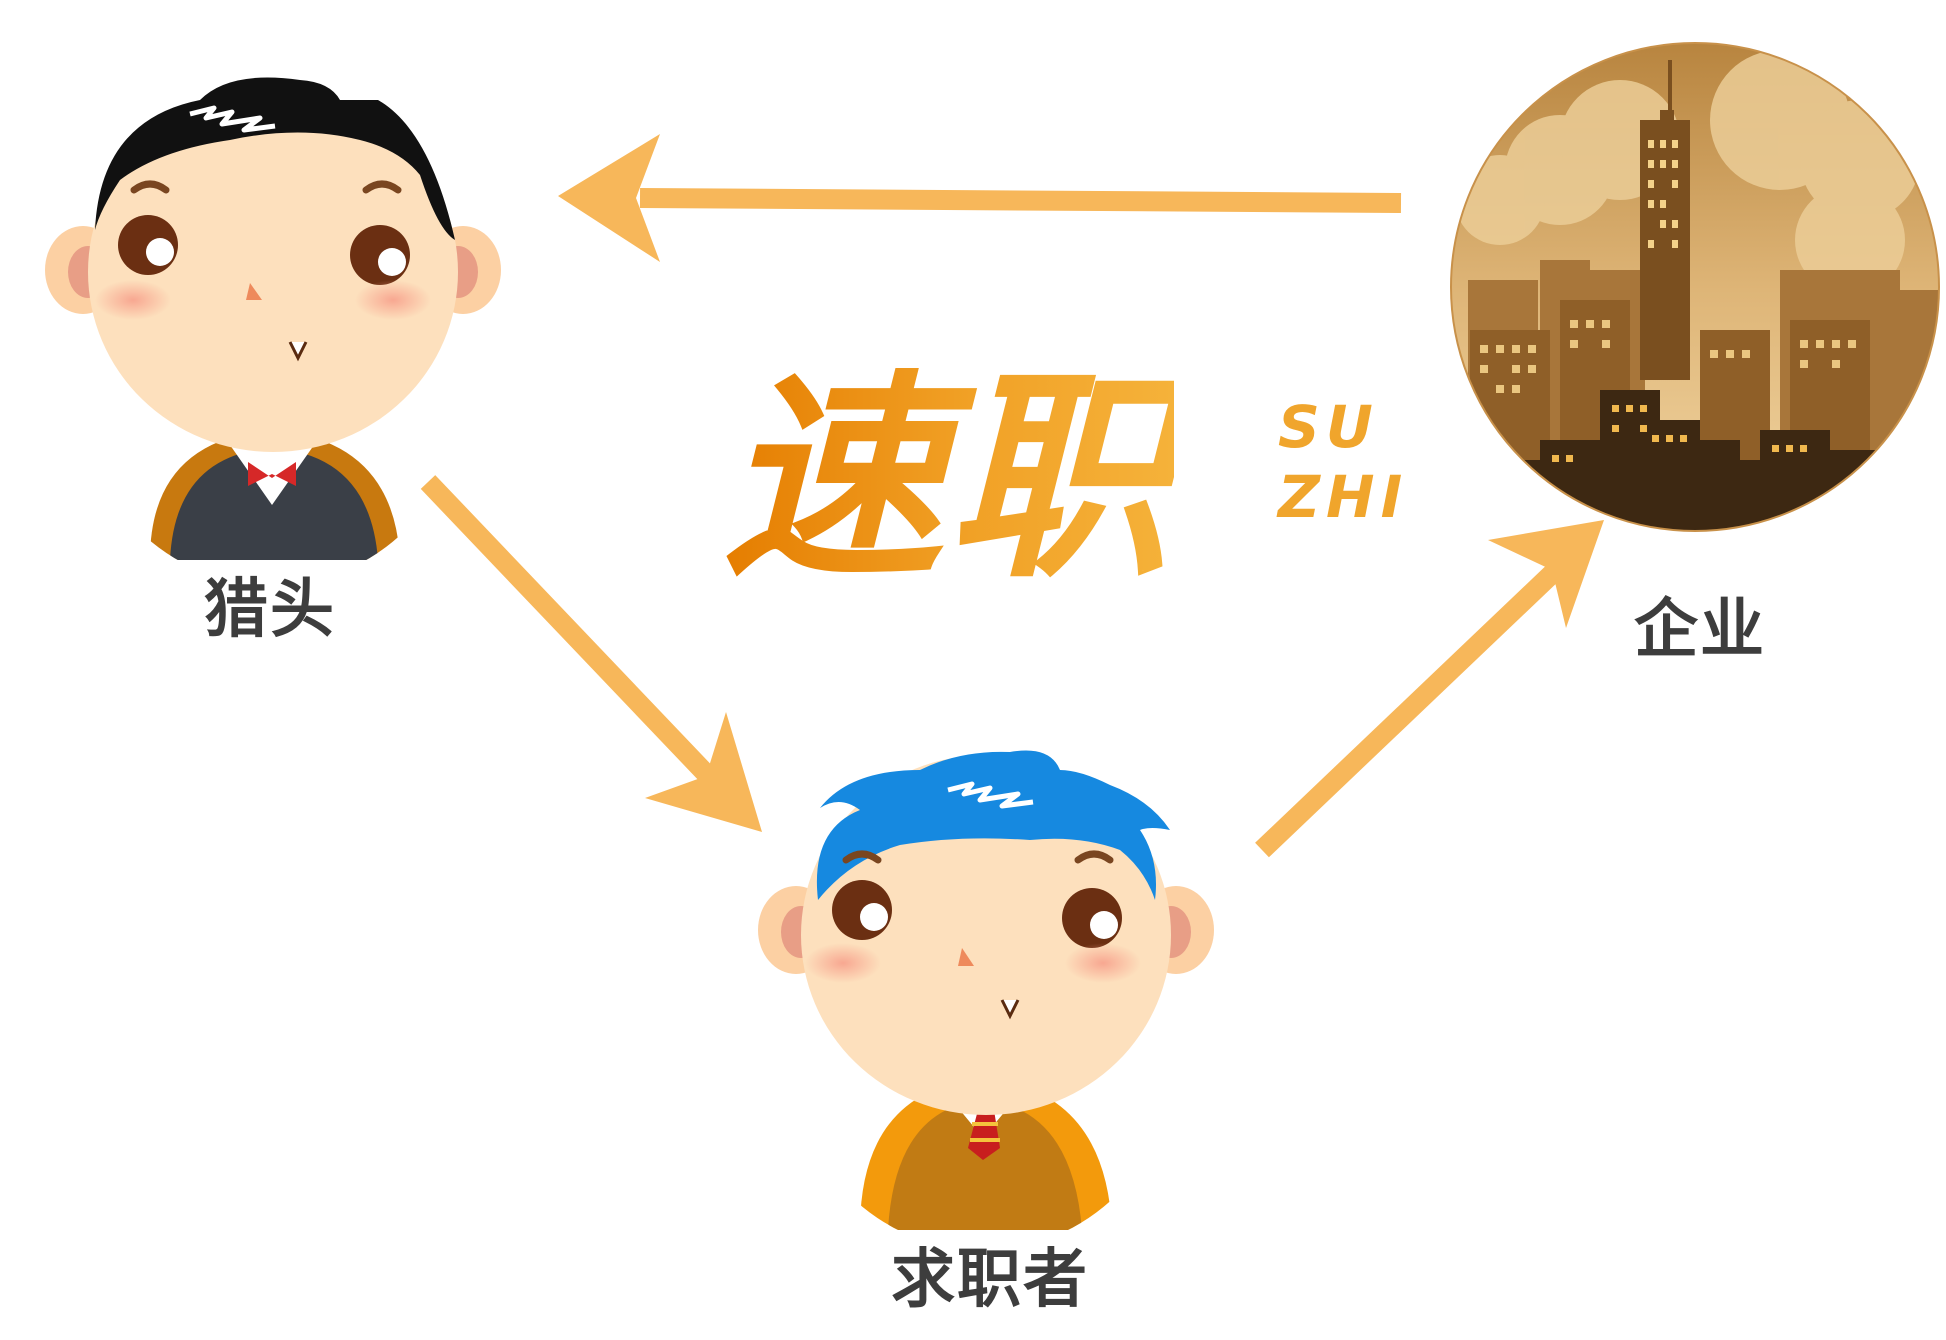  What do you see at coordinates (980, 198) in the screenshot?
I see `arrow-enterprise-to-headhunter` at bounding box center [980, 198].